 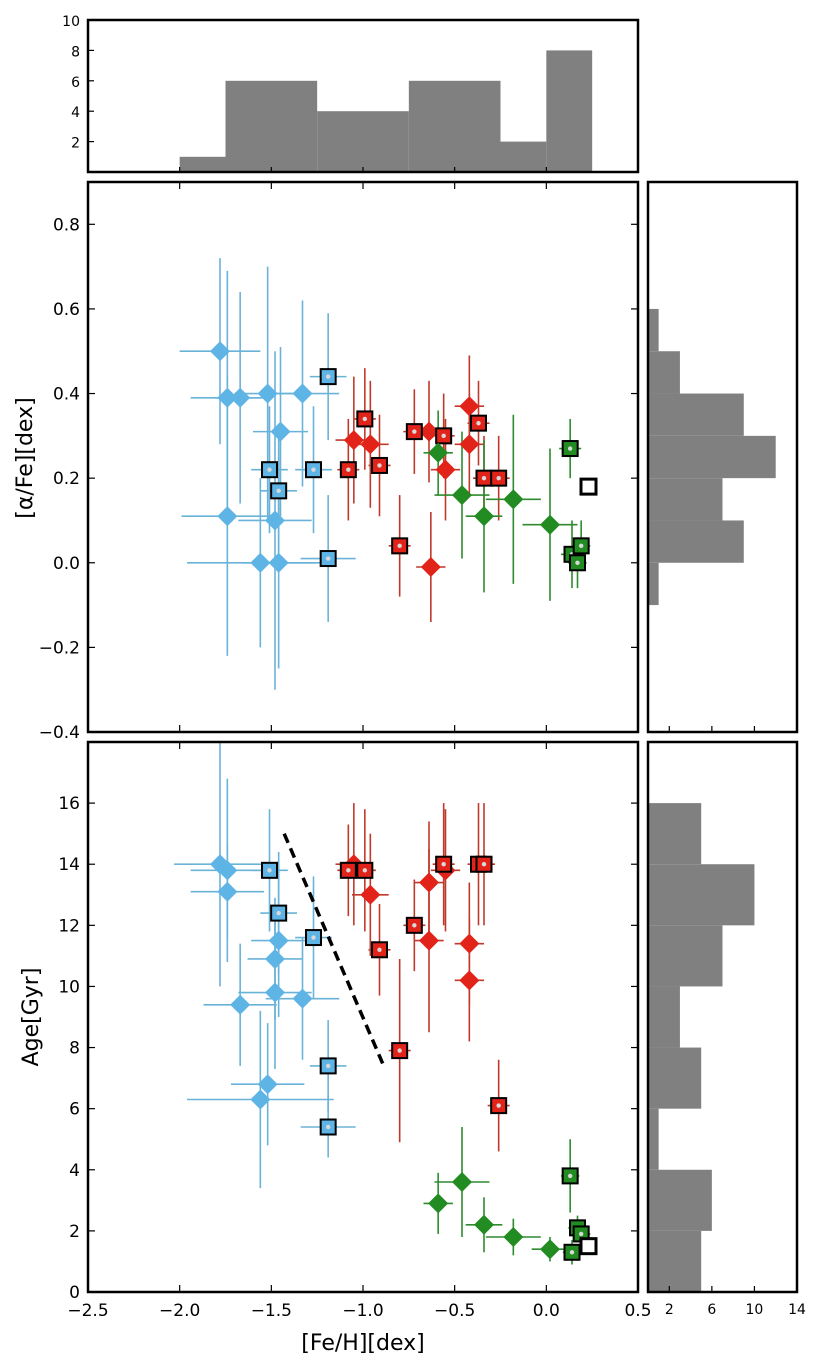 What do you see at coordinates (66, 395) in the screenshot?
I see `y-tick-label: 0.4` at bounding box center [66, 395].